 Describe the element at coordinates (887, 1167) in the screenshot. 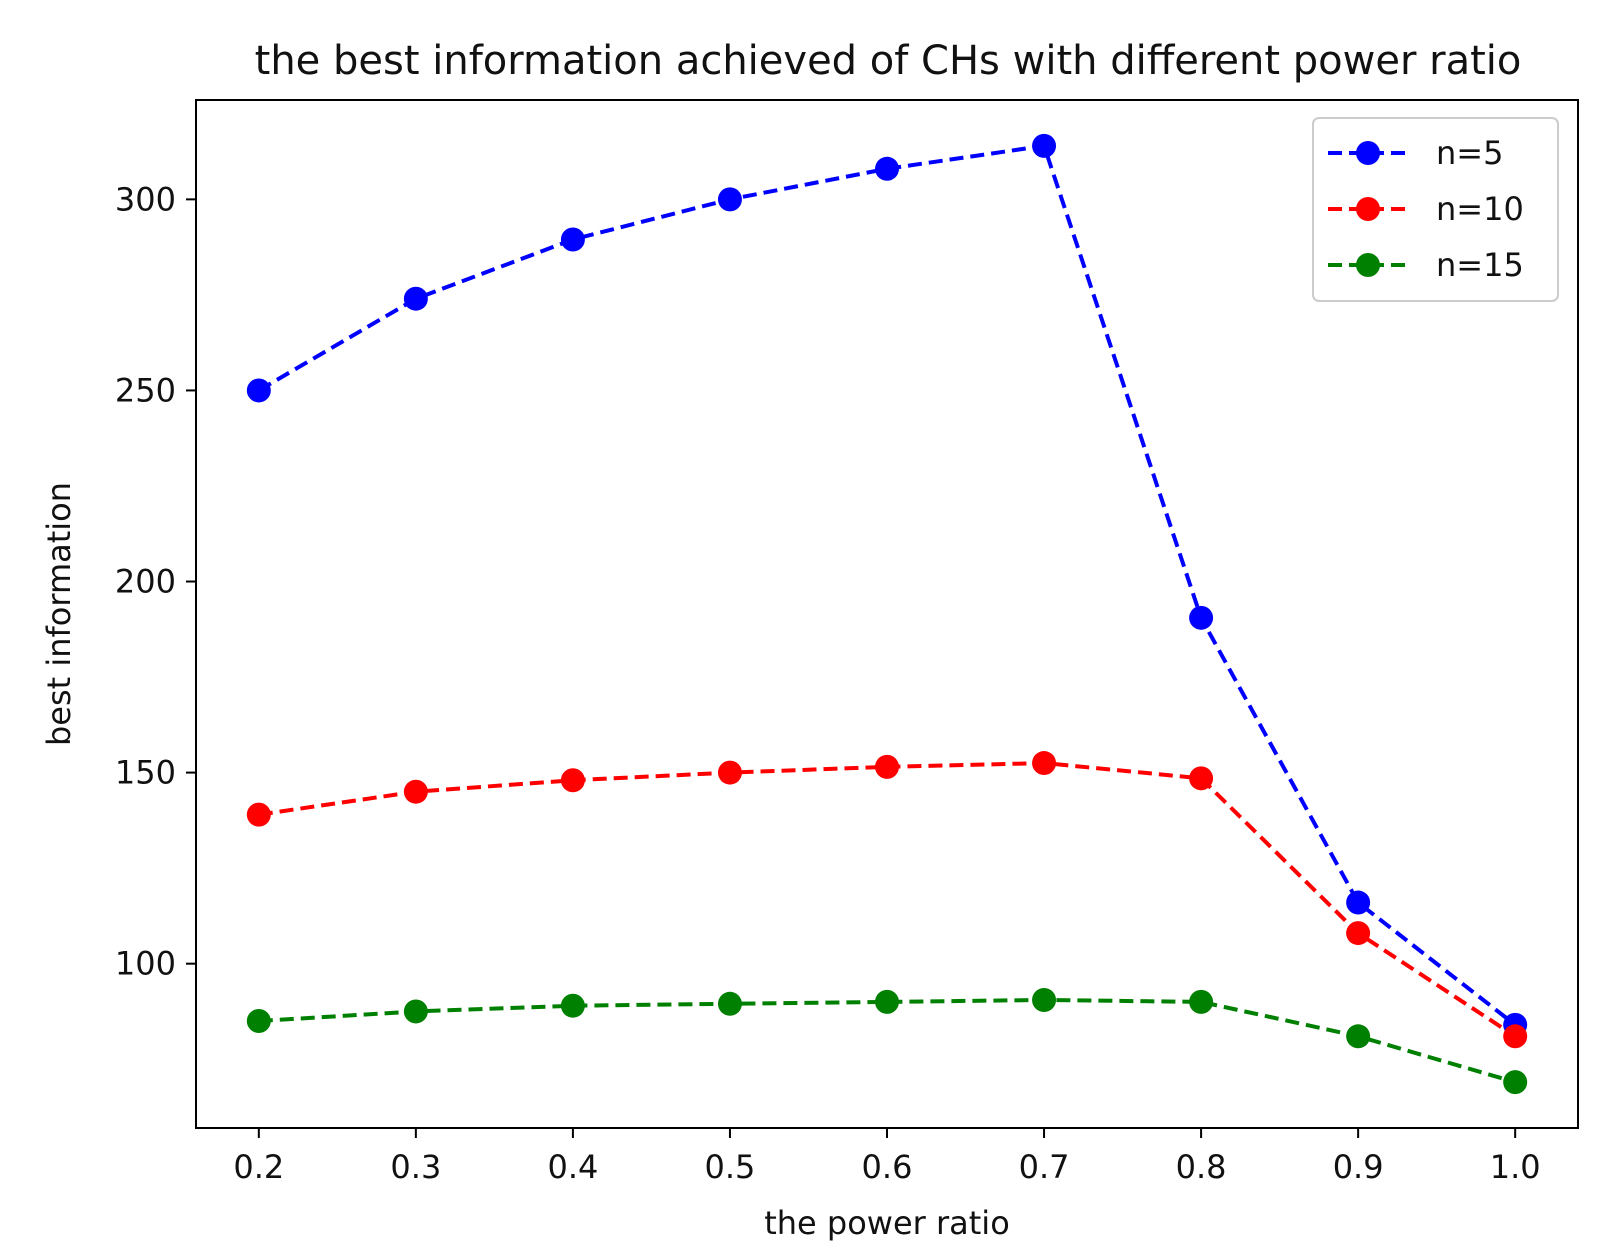

I see `x-tick-label: 0.6` at that location.